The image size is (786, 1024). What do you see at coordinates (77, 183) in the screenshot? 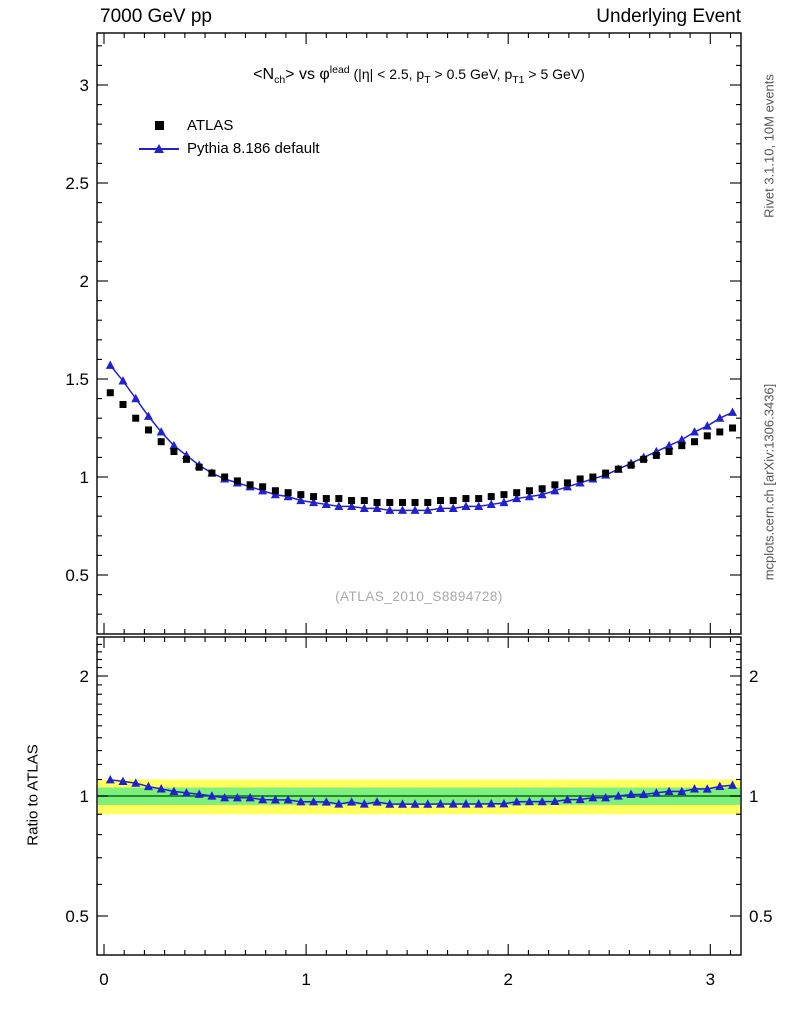
I see `main-y-tick-label: 2.5` at bounding box center [77, 183].